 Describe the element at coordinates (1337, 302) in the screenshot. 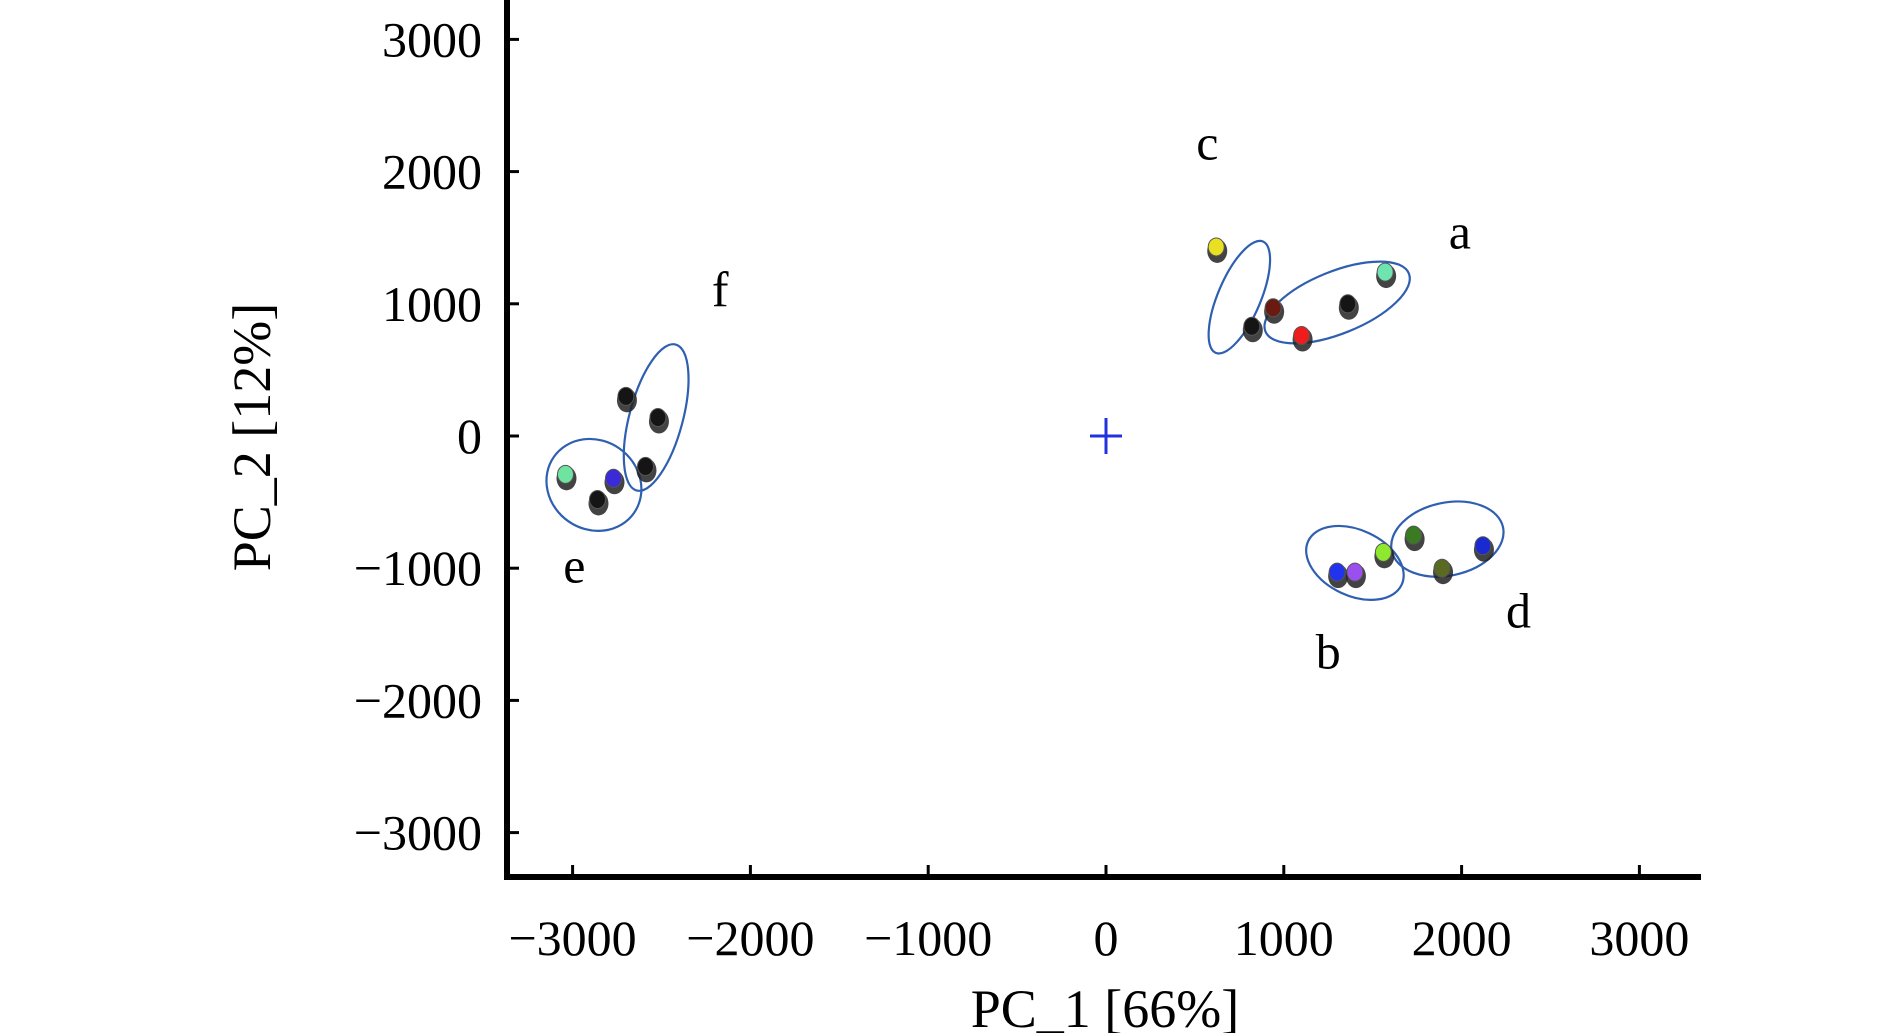

I see `group-ellipse-a` at that location.